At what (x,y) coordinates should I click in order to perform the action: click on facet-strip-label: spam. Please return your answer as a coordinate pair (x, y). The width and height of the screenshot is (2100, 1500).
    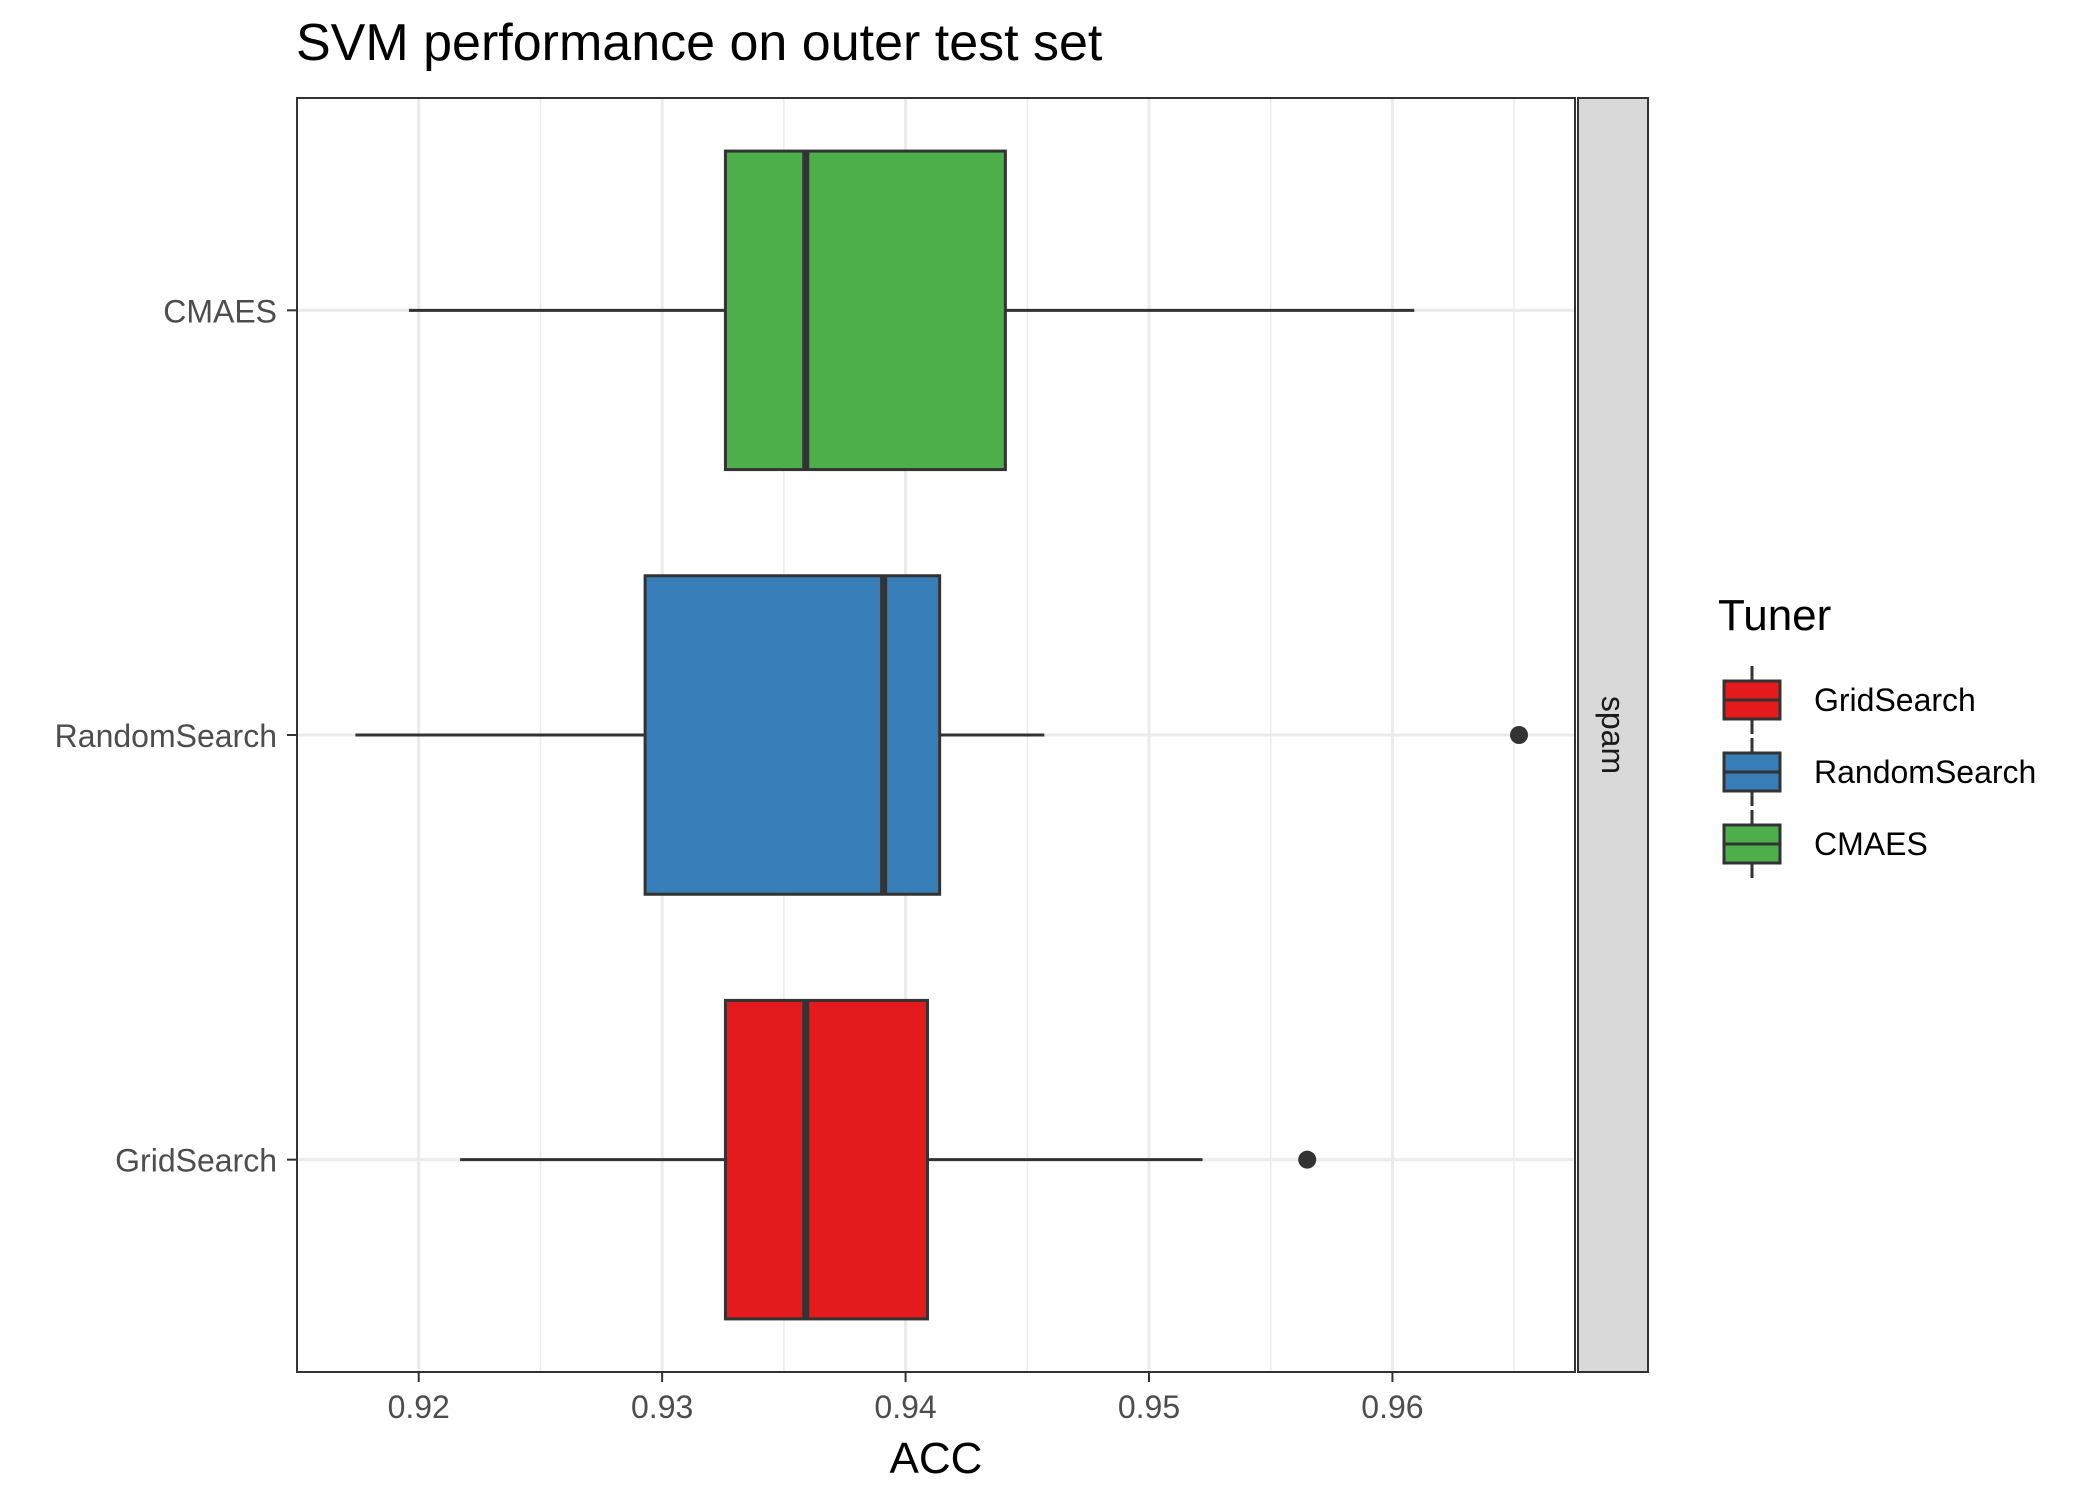
    Looking at the image, I should click on (1613, 735).